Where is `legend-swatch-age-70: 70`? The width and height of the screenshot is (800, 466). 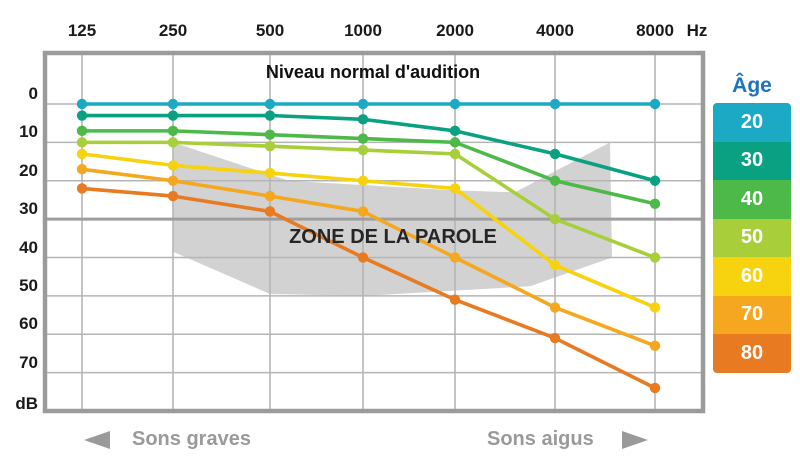
legend-swatch-age-70: 70 is located at coordinates (752, 314).